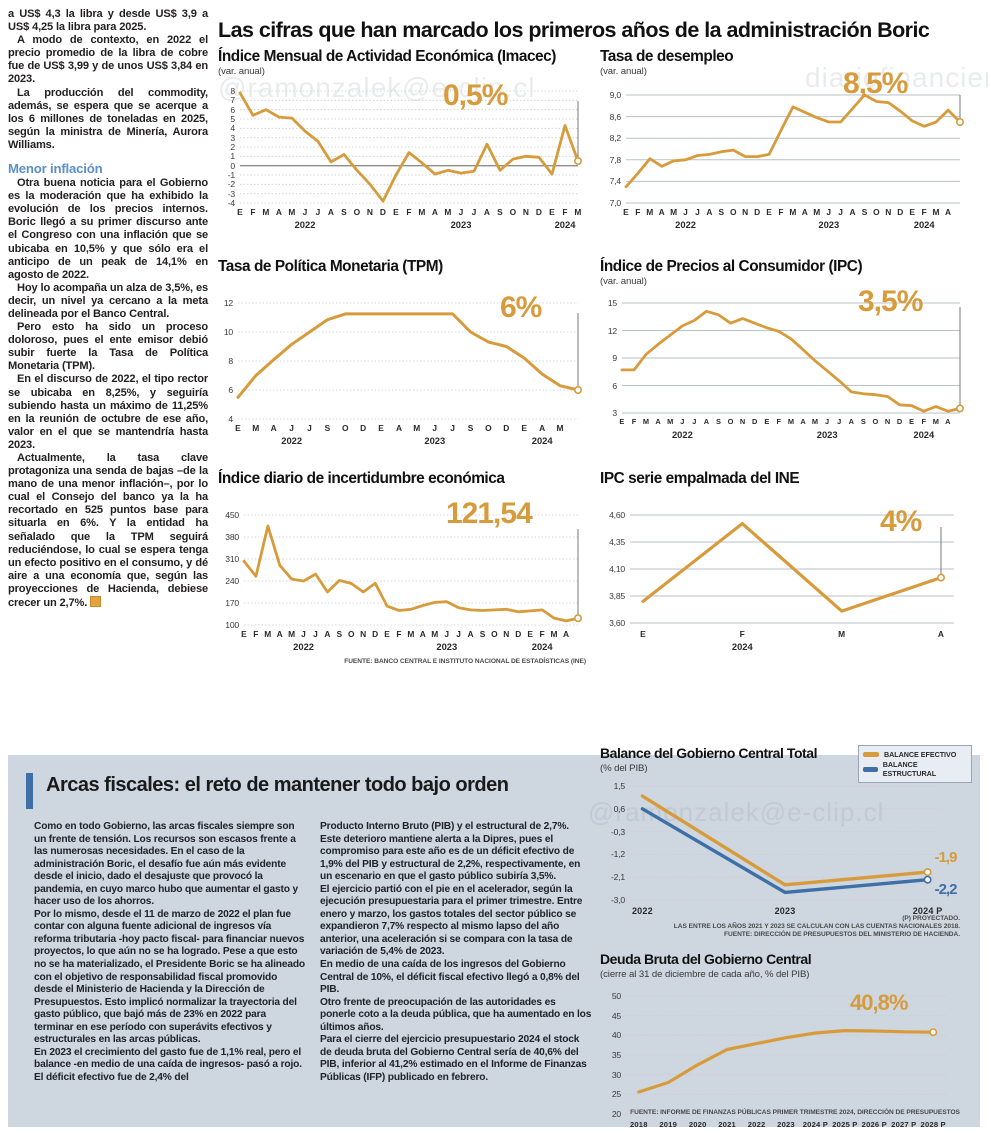 Image resolution: width=988 pixels, height=1133 pixels. I want to click on y-axis-tick-label: 6, so click(614, 385).